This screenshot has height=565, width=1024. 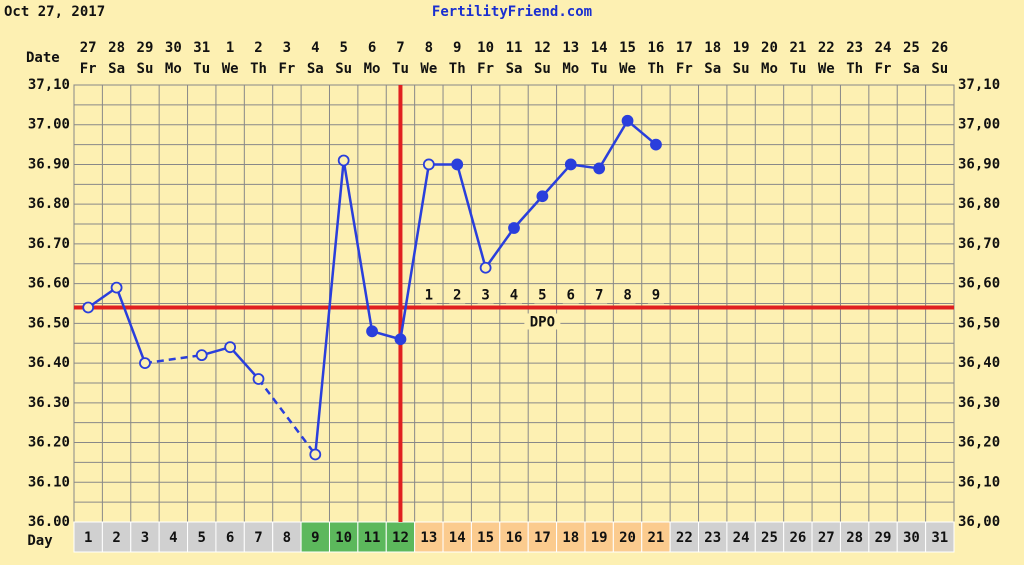 What do you see at coordinates (939, 48) in the screenshot?
I see `date-label: 26` at bounding box center [939, 48].